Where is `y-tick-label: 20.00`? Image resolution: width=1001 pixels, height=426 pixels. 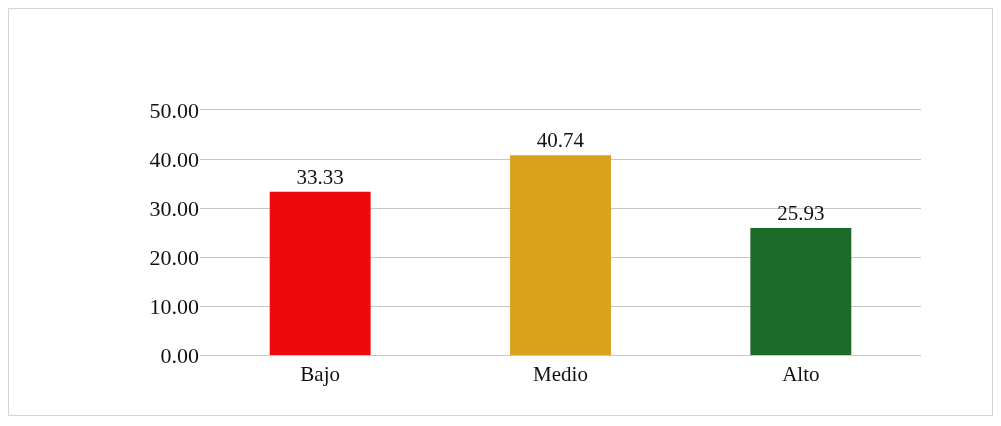 y-tick-label: 20.00 is located at coordinates (174, 257).